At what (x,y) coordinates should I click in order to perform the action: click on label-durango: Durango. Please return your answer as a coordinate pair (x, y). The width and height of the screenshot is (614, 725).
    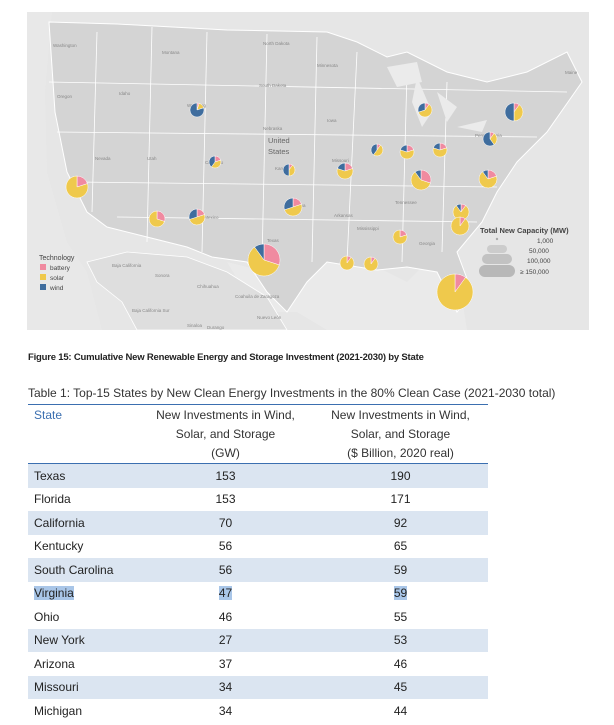
    Looking at the image, I should click on (216, 327).